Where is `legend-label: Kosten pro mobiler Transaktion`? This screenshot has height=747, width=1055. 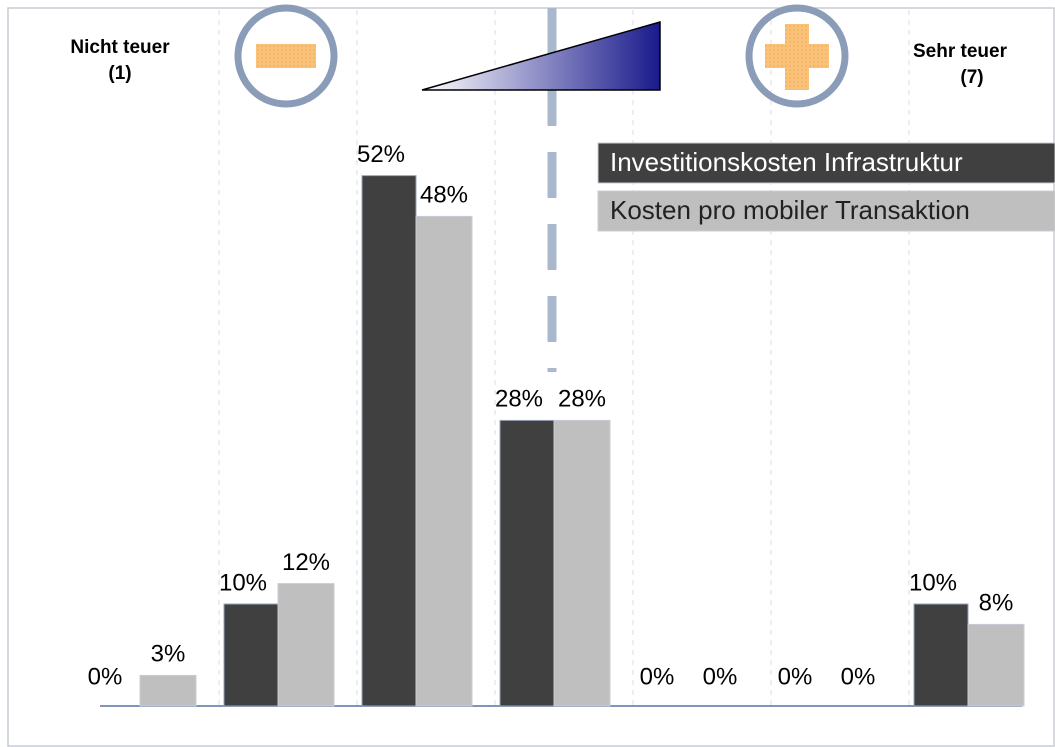
legend-label: Kosten pro mobiler Transaktion is located at coordinates (790, 210).